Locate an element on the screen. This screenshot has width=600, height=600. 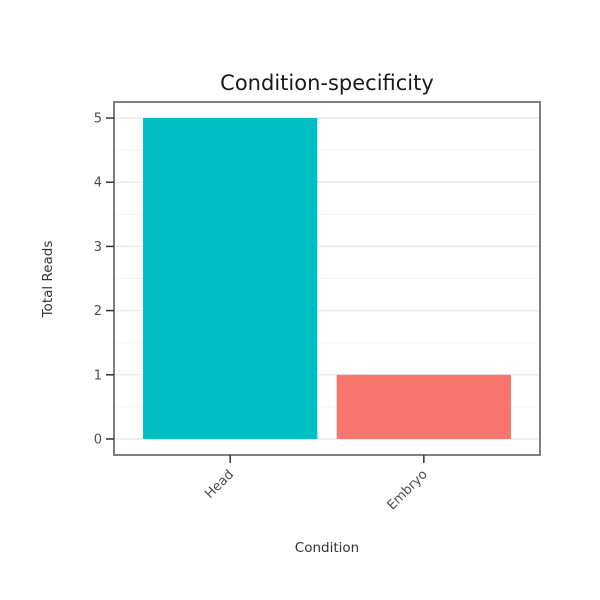
x-tick-label-embryo: Embryo is located at coordinates (408, 490).